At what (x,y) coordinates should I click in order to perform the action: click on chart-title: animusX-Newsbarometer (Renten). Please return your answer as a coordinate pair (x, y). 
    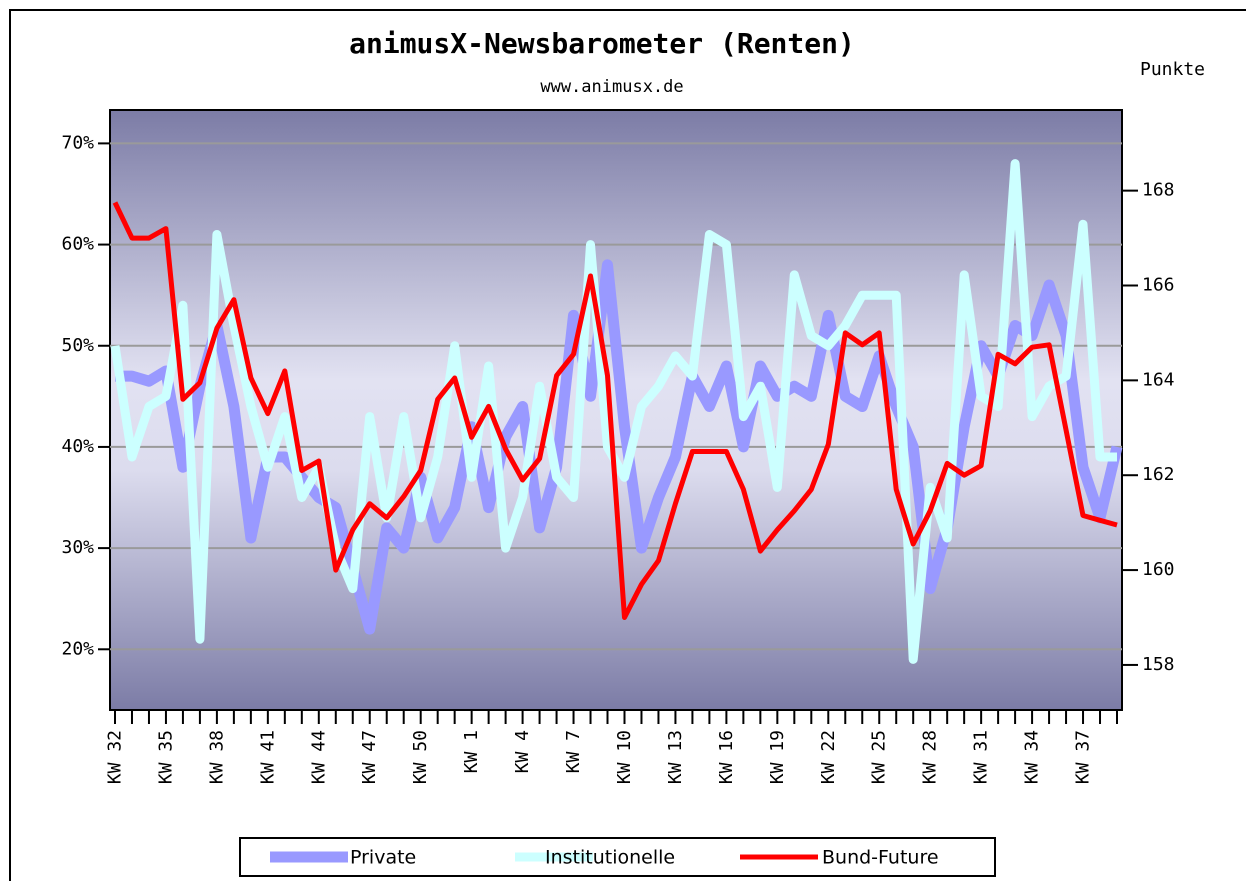
    Looking at the image, I should click on (602, 43).